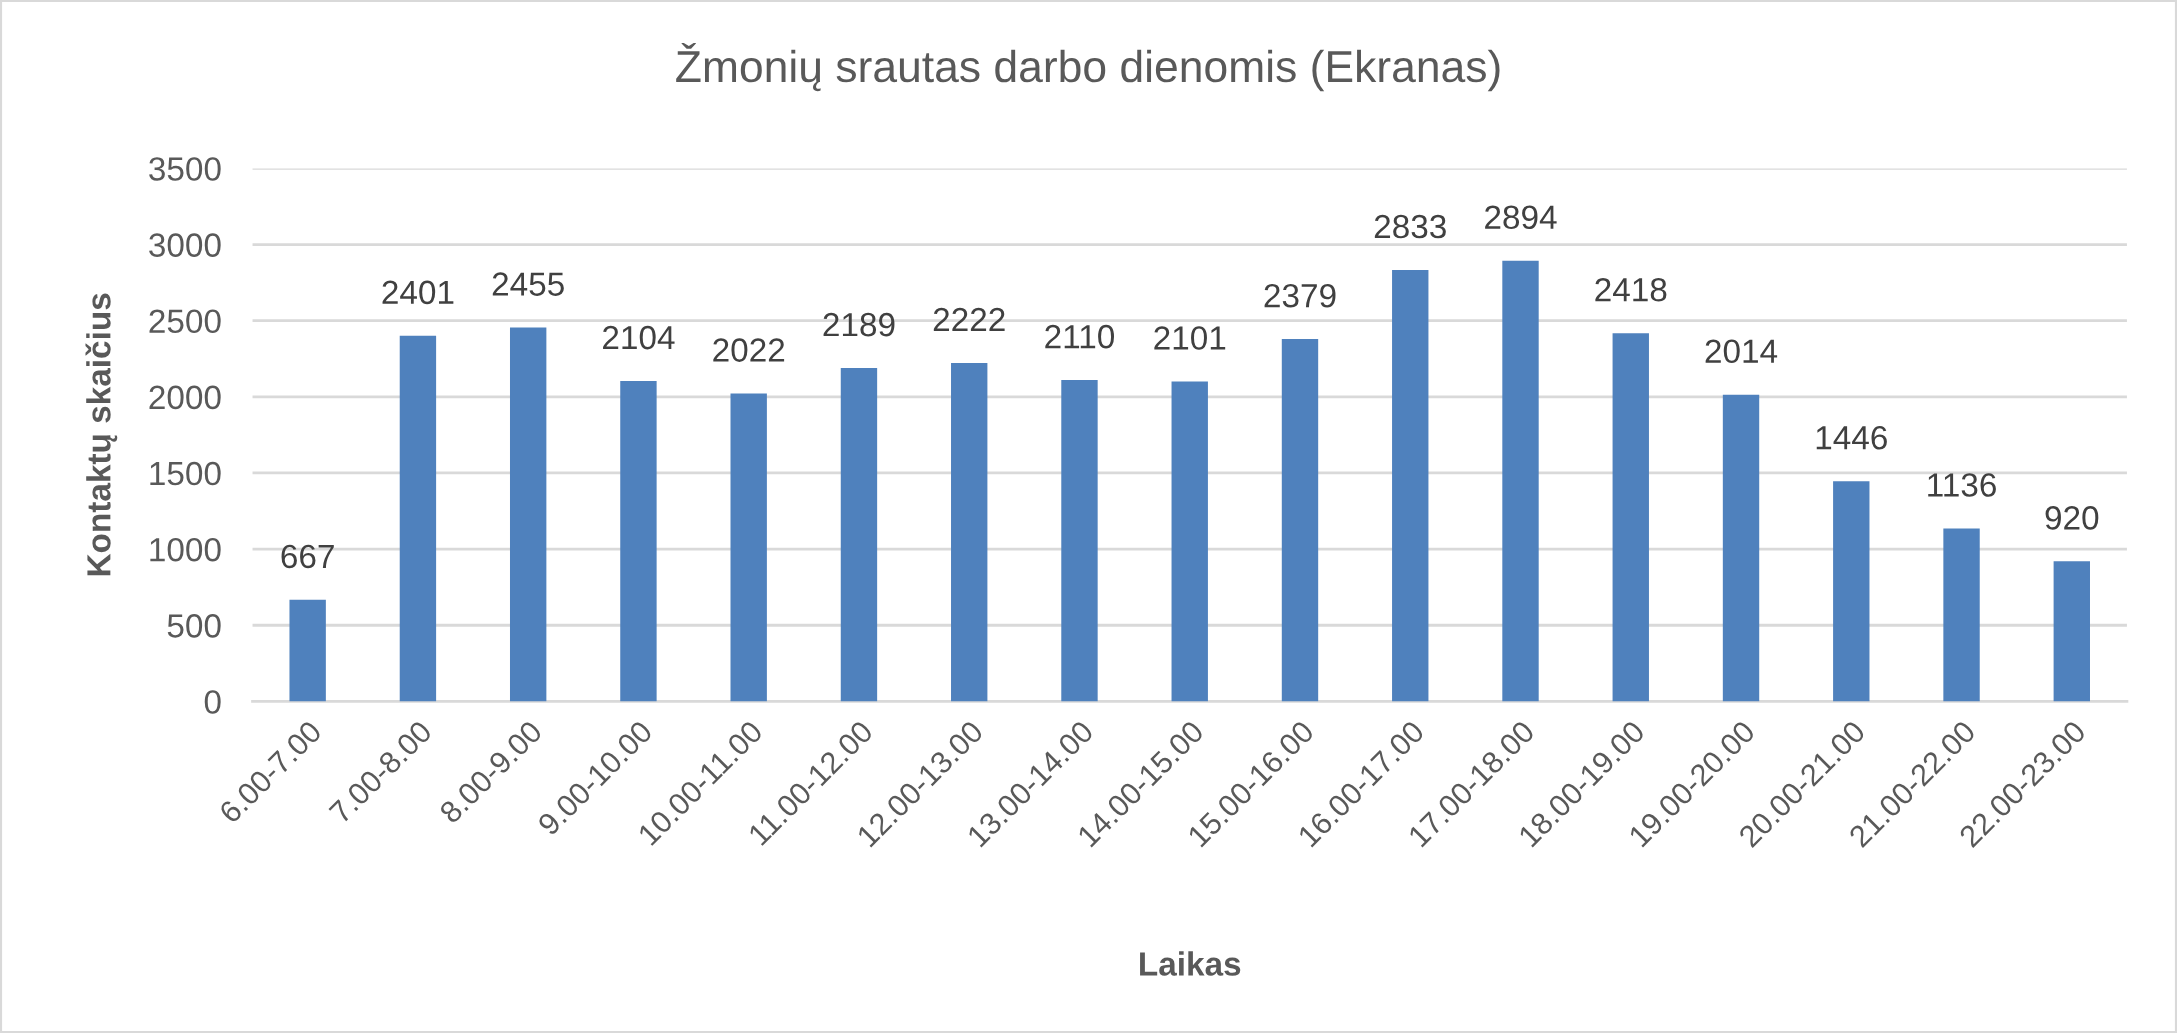 This screenshot has height=1033, width=2177. What do you see at coordinates (185, 549) in the screenshot?
I see `y-tick-label: 1000` at bounding box center [185, 549].